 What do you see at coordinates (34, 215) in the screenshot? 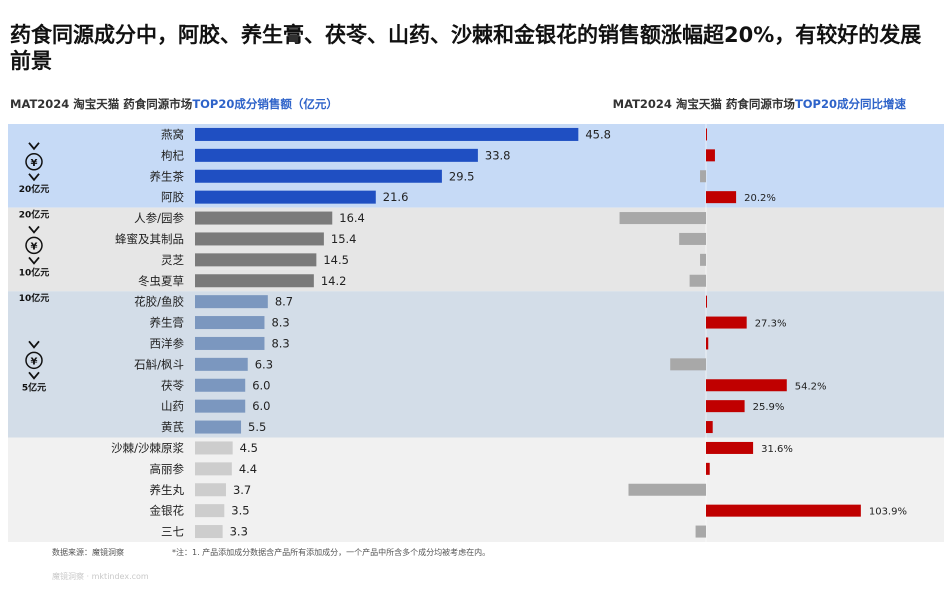
I see `tier-top-label: 20亿元` at bounding box center [34, 215].